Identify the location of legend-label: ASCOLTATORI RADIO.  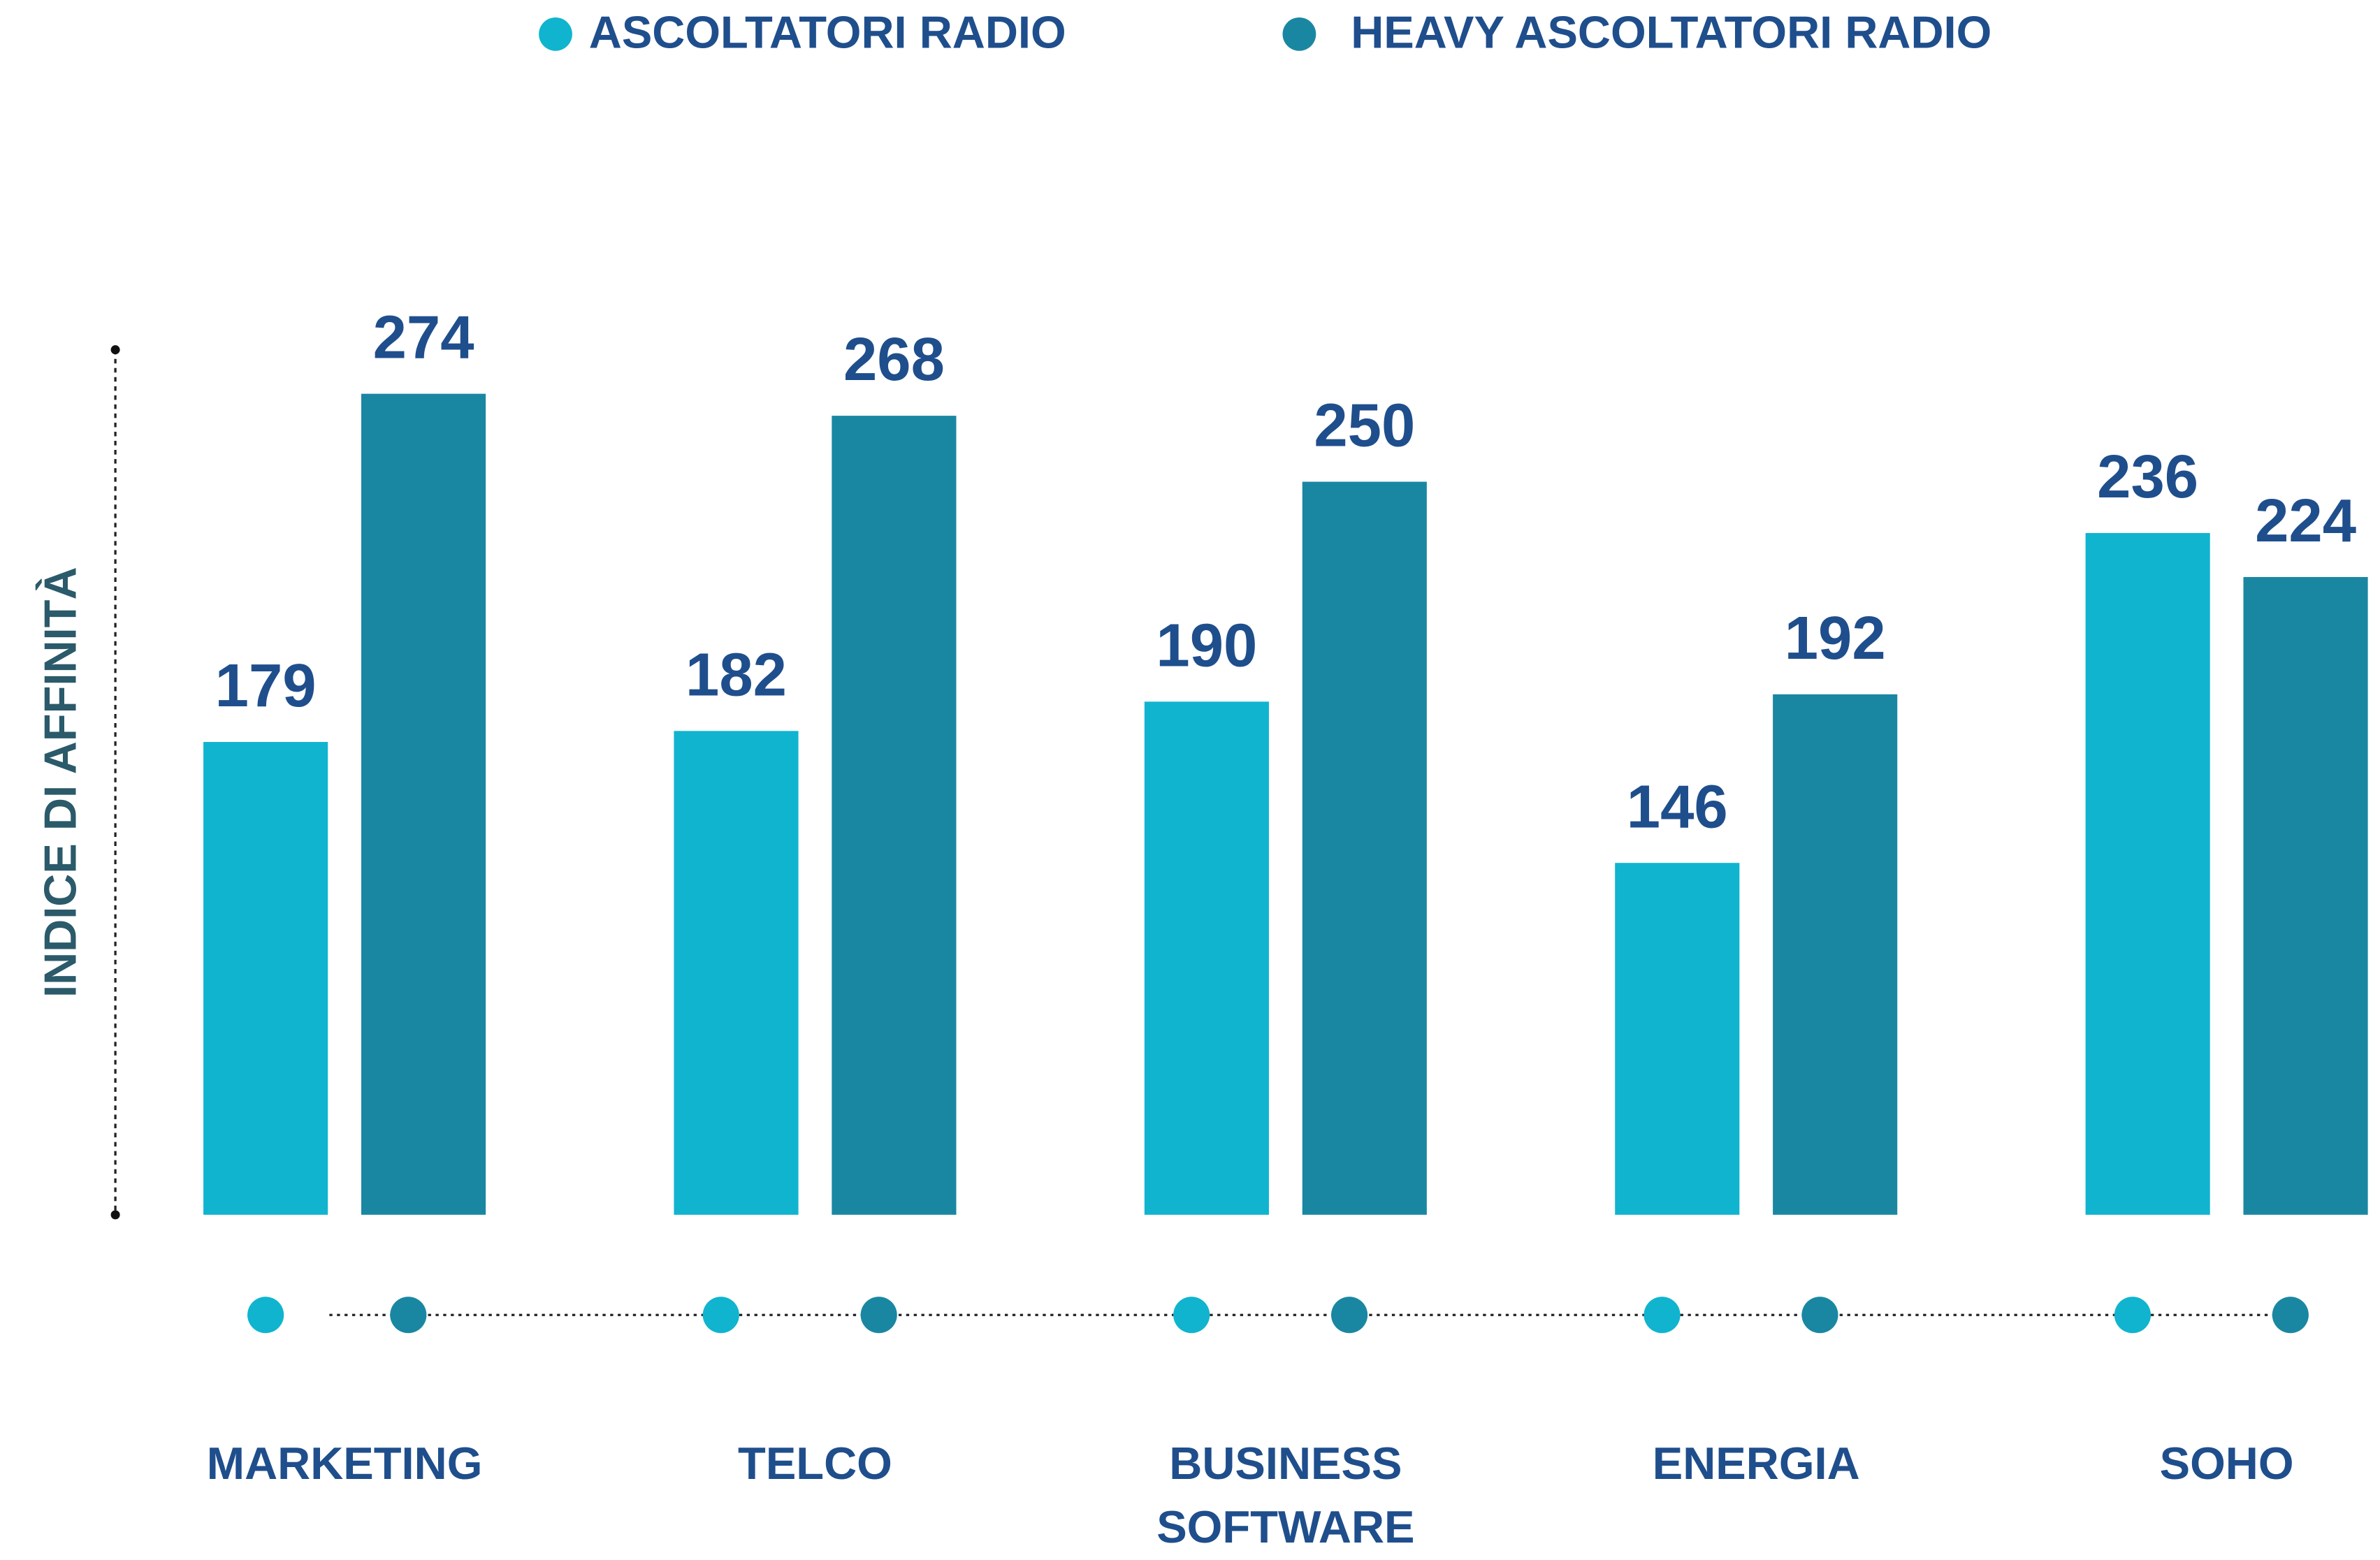
(828, 31).